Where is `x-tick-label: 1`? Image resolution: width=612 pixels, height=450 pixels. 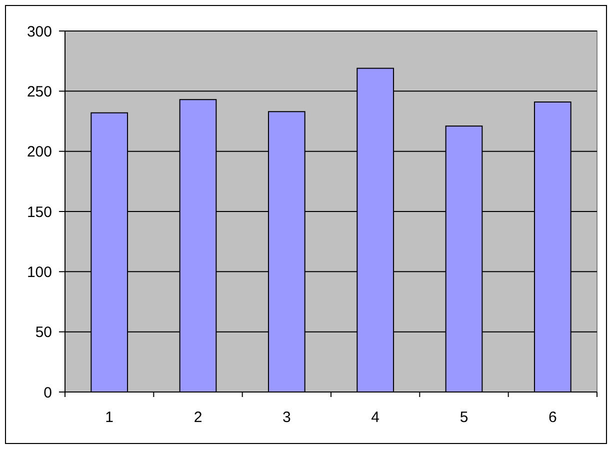 x-tick-label: 1 is located at coordinates (109, 417).